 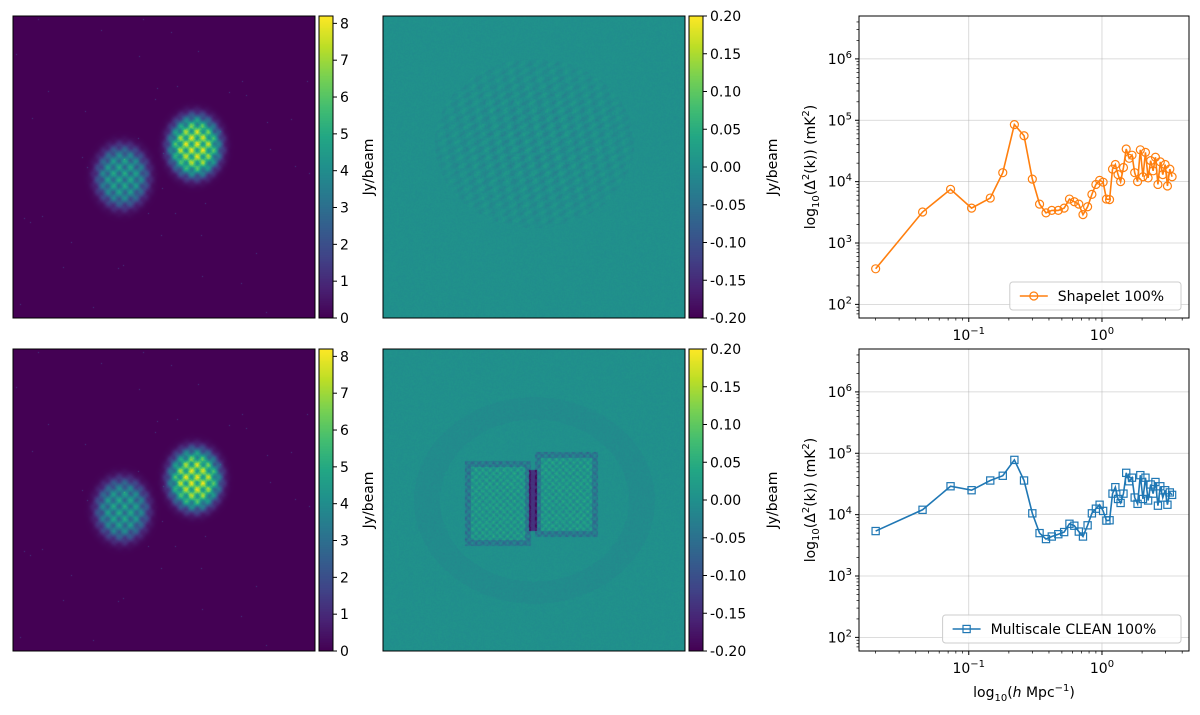 What do you see at coordinates (725, 17) in the screenshot?
I see `colorbar-tick-label: 0.20` at bounding box center [725, 17].